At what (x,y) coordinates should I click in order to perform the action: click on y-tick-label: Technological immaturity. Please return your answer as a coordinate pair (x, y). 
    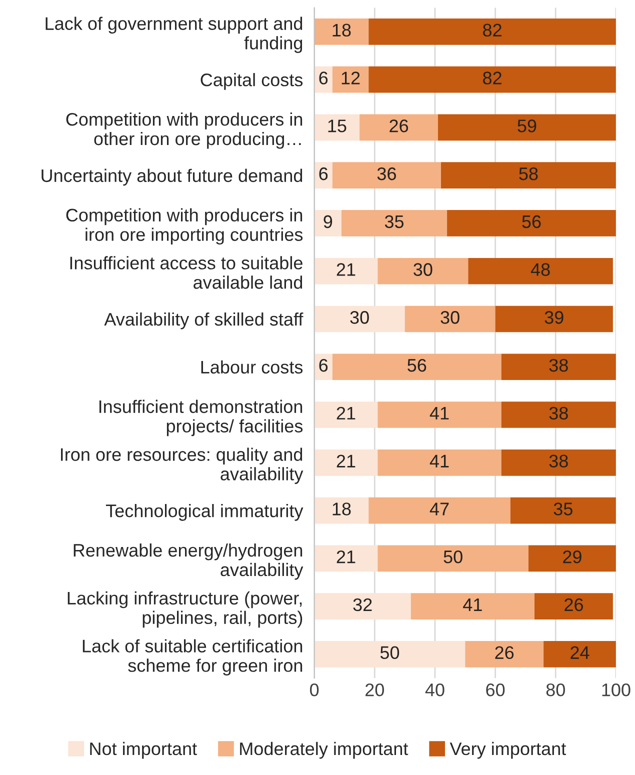
    Looking at the image, I should click on (205, 512).